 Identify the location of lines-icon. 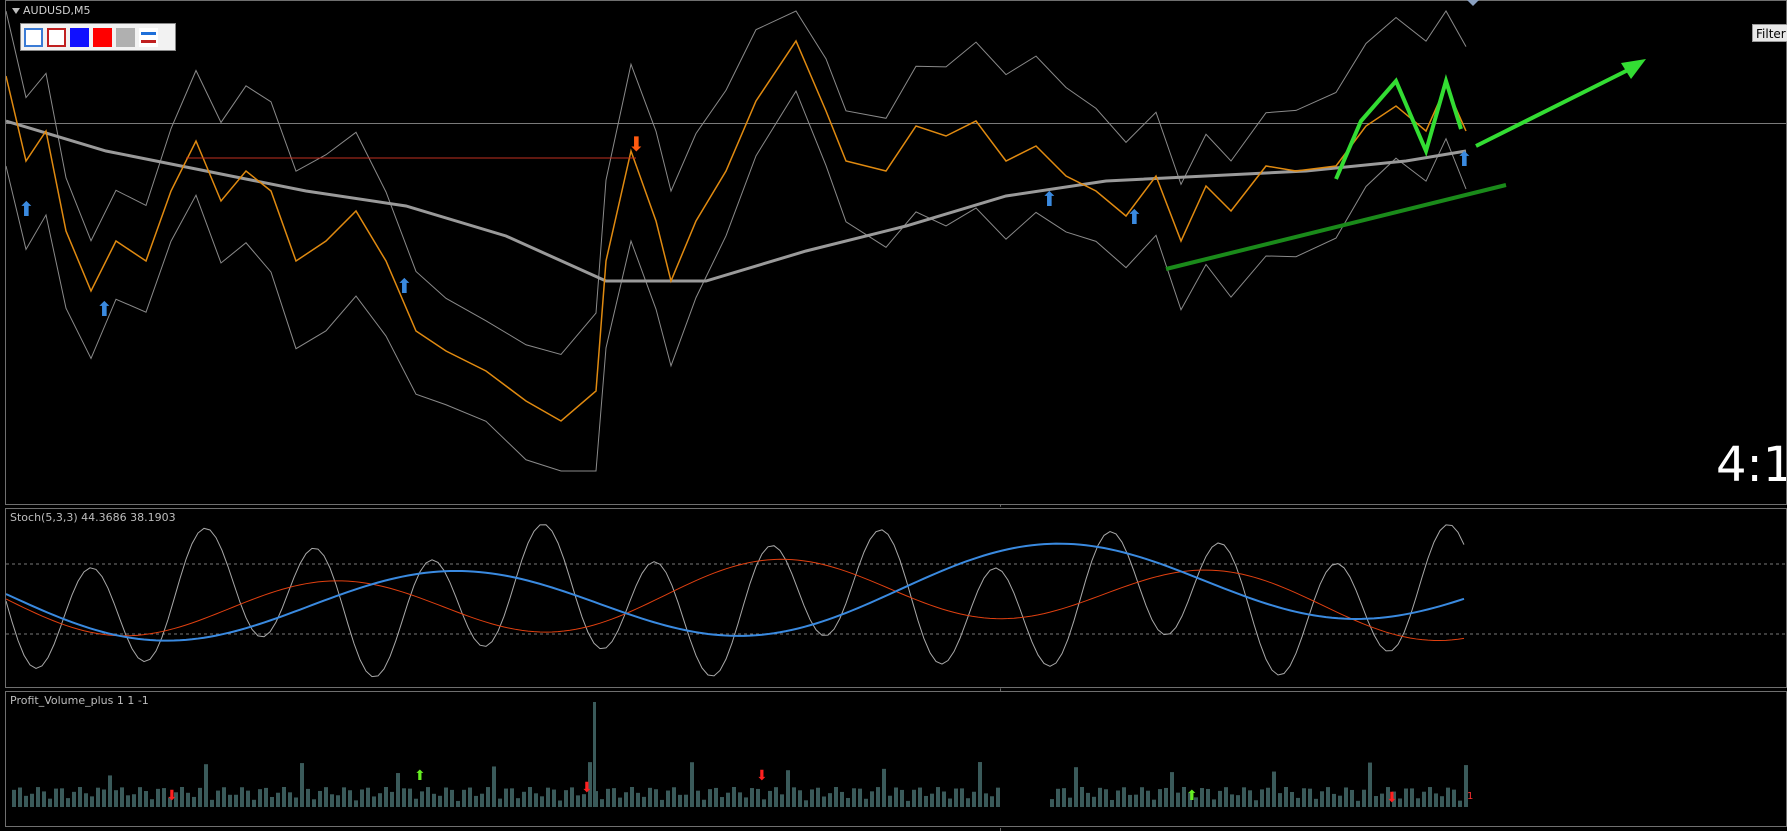
(148, 37).